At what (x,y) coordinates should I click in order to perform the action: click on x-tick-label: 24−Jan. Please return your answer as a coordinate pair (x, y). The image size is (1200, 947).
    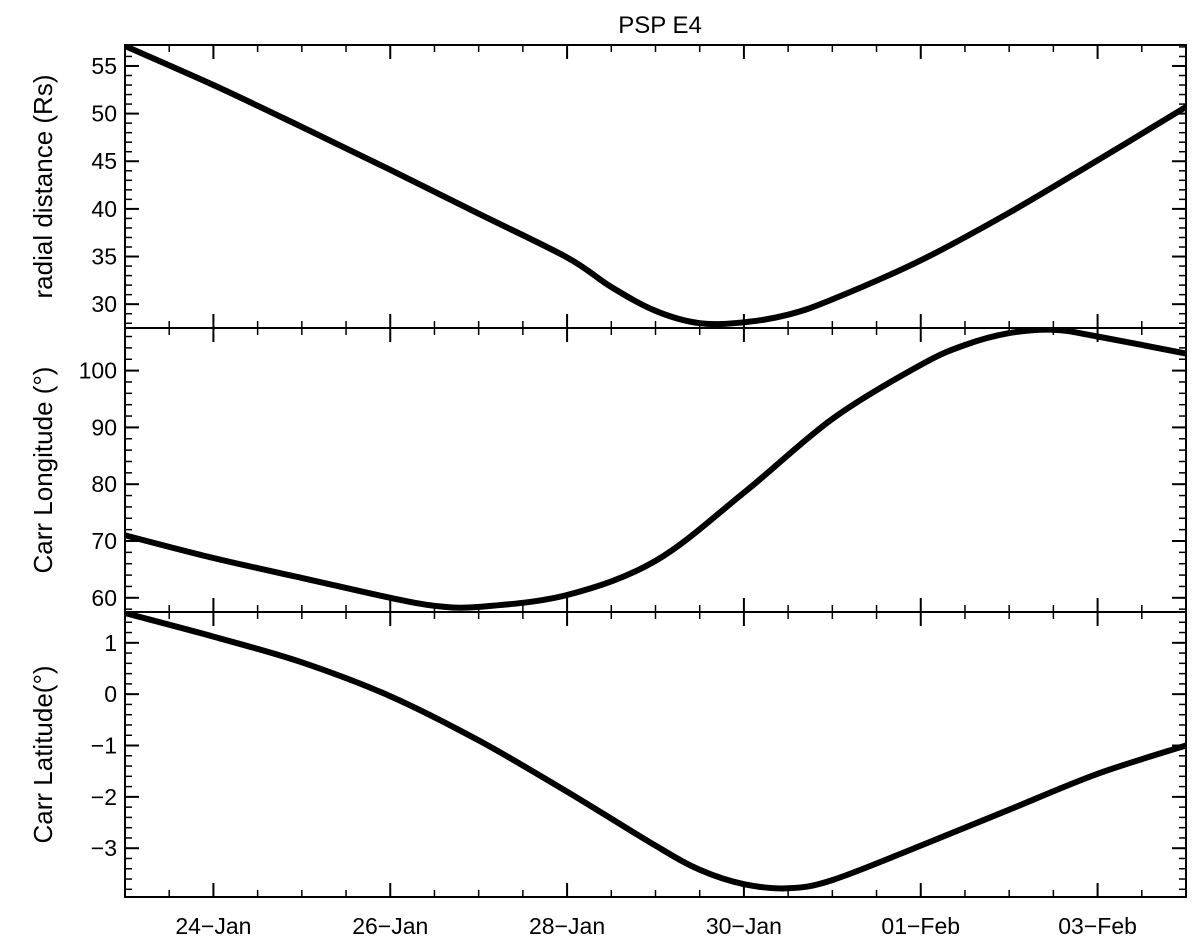
    Looking at the image, I should click on (213, 926).